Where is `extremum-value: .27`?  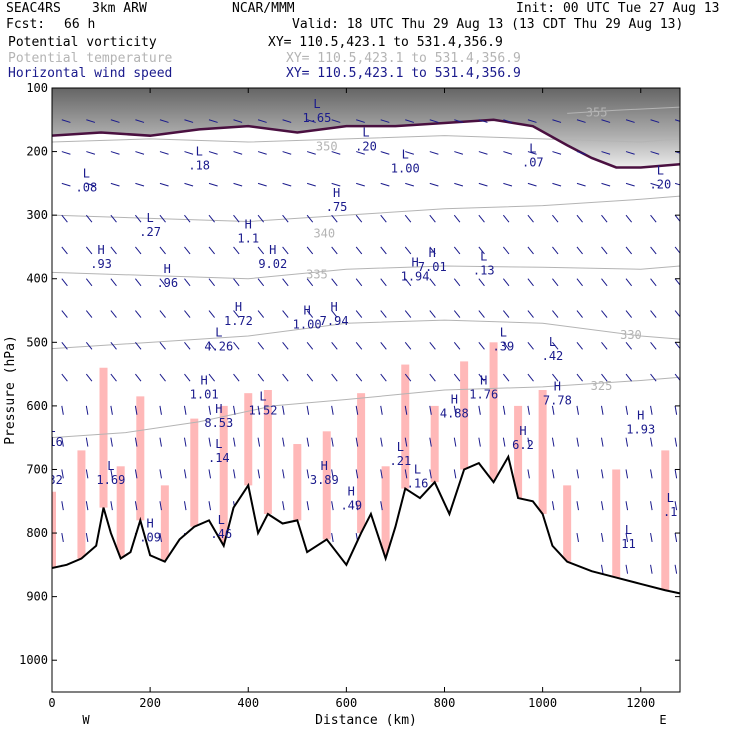 extremum-value: .27 is located at coordinates (150, 232).